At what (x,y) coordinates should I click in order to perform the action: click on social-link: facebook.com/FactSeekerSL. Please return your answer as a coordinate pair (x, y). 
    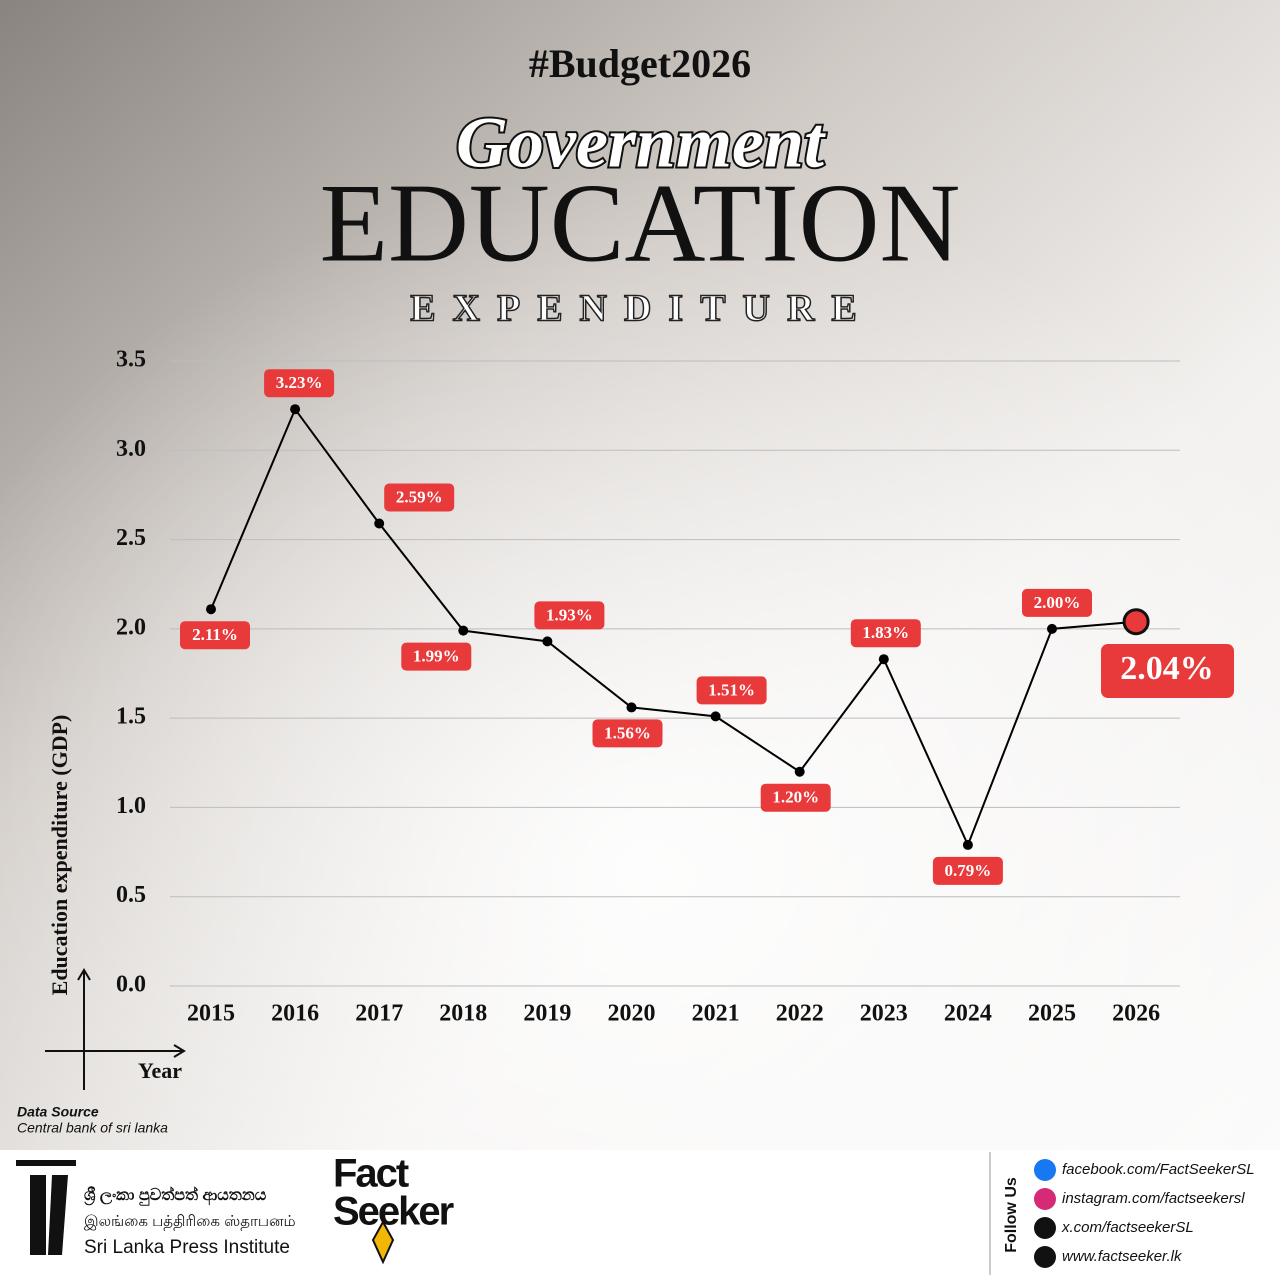
    Looking at the image, I should click on (1158, 1169).